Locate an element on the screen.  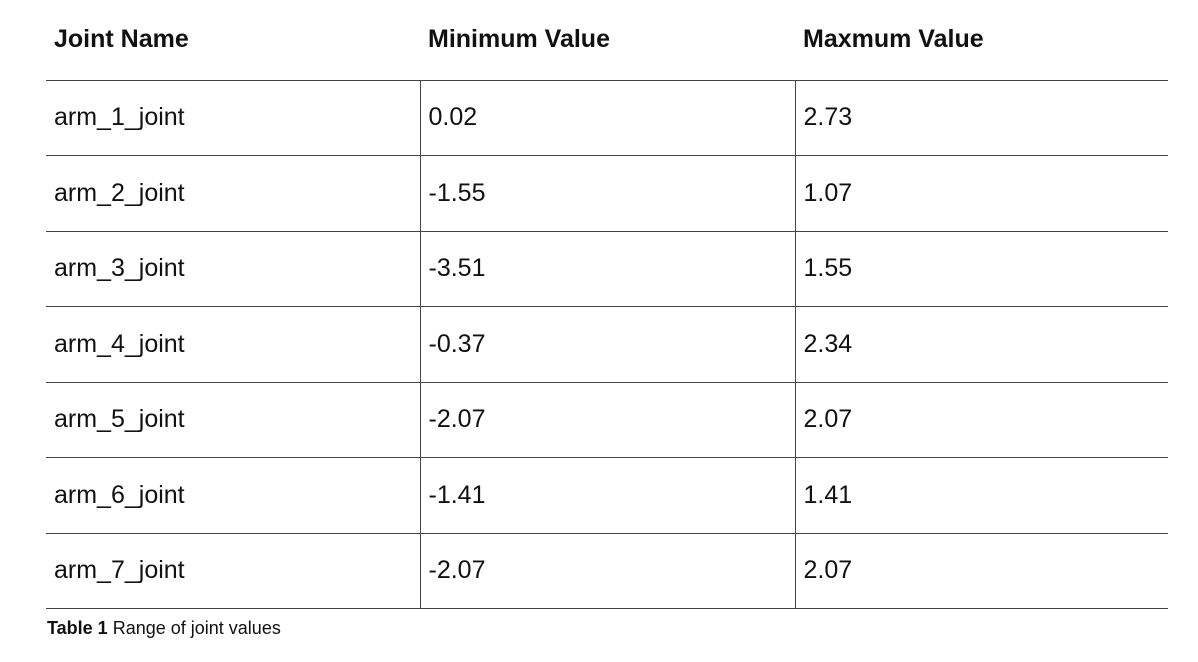
table-row: arm_6_joint -1.41 1.41 is located at coordinates (607, 495).